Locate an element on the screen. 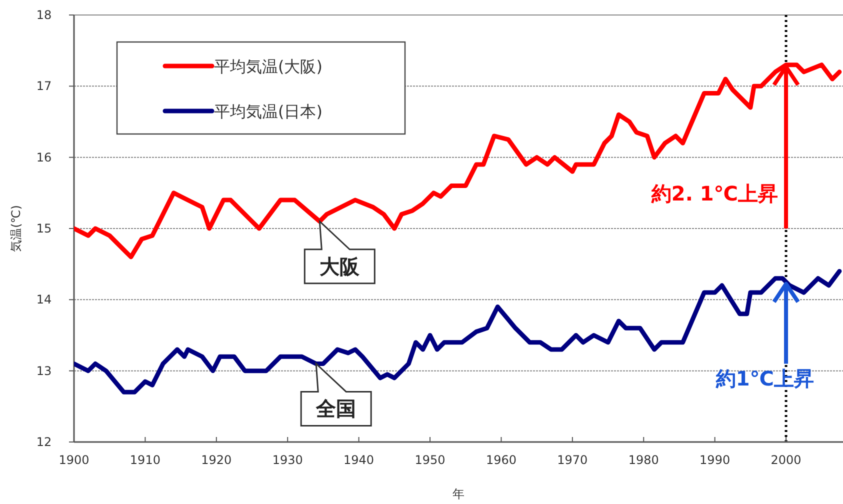 The width and height of the screenshot is (843, 504). annotation: 約2. 1℃上昇 is located at coordinates (714, 194).